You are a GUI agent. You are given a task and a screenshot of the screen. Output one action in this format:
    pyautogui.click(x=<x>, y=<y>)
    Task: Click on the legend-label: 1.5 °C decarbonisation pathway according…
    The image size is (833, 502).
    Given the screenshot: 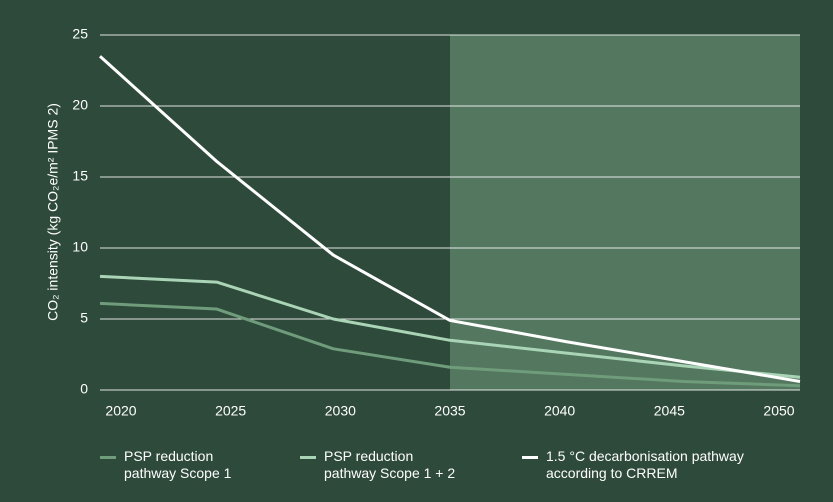 What is the action you would take?
    pyautogui.click(x=645, y=464)
    